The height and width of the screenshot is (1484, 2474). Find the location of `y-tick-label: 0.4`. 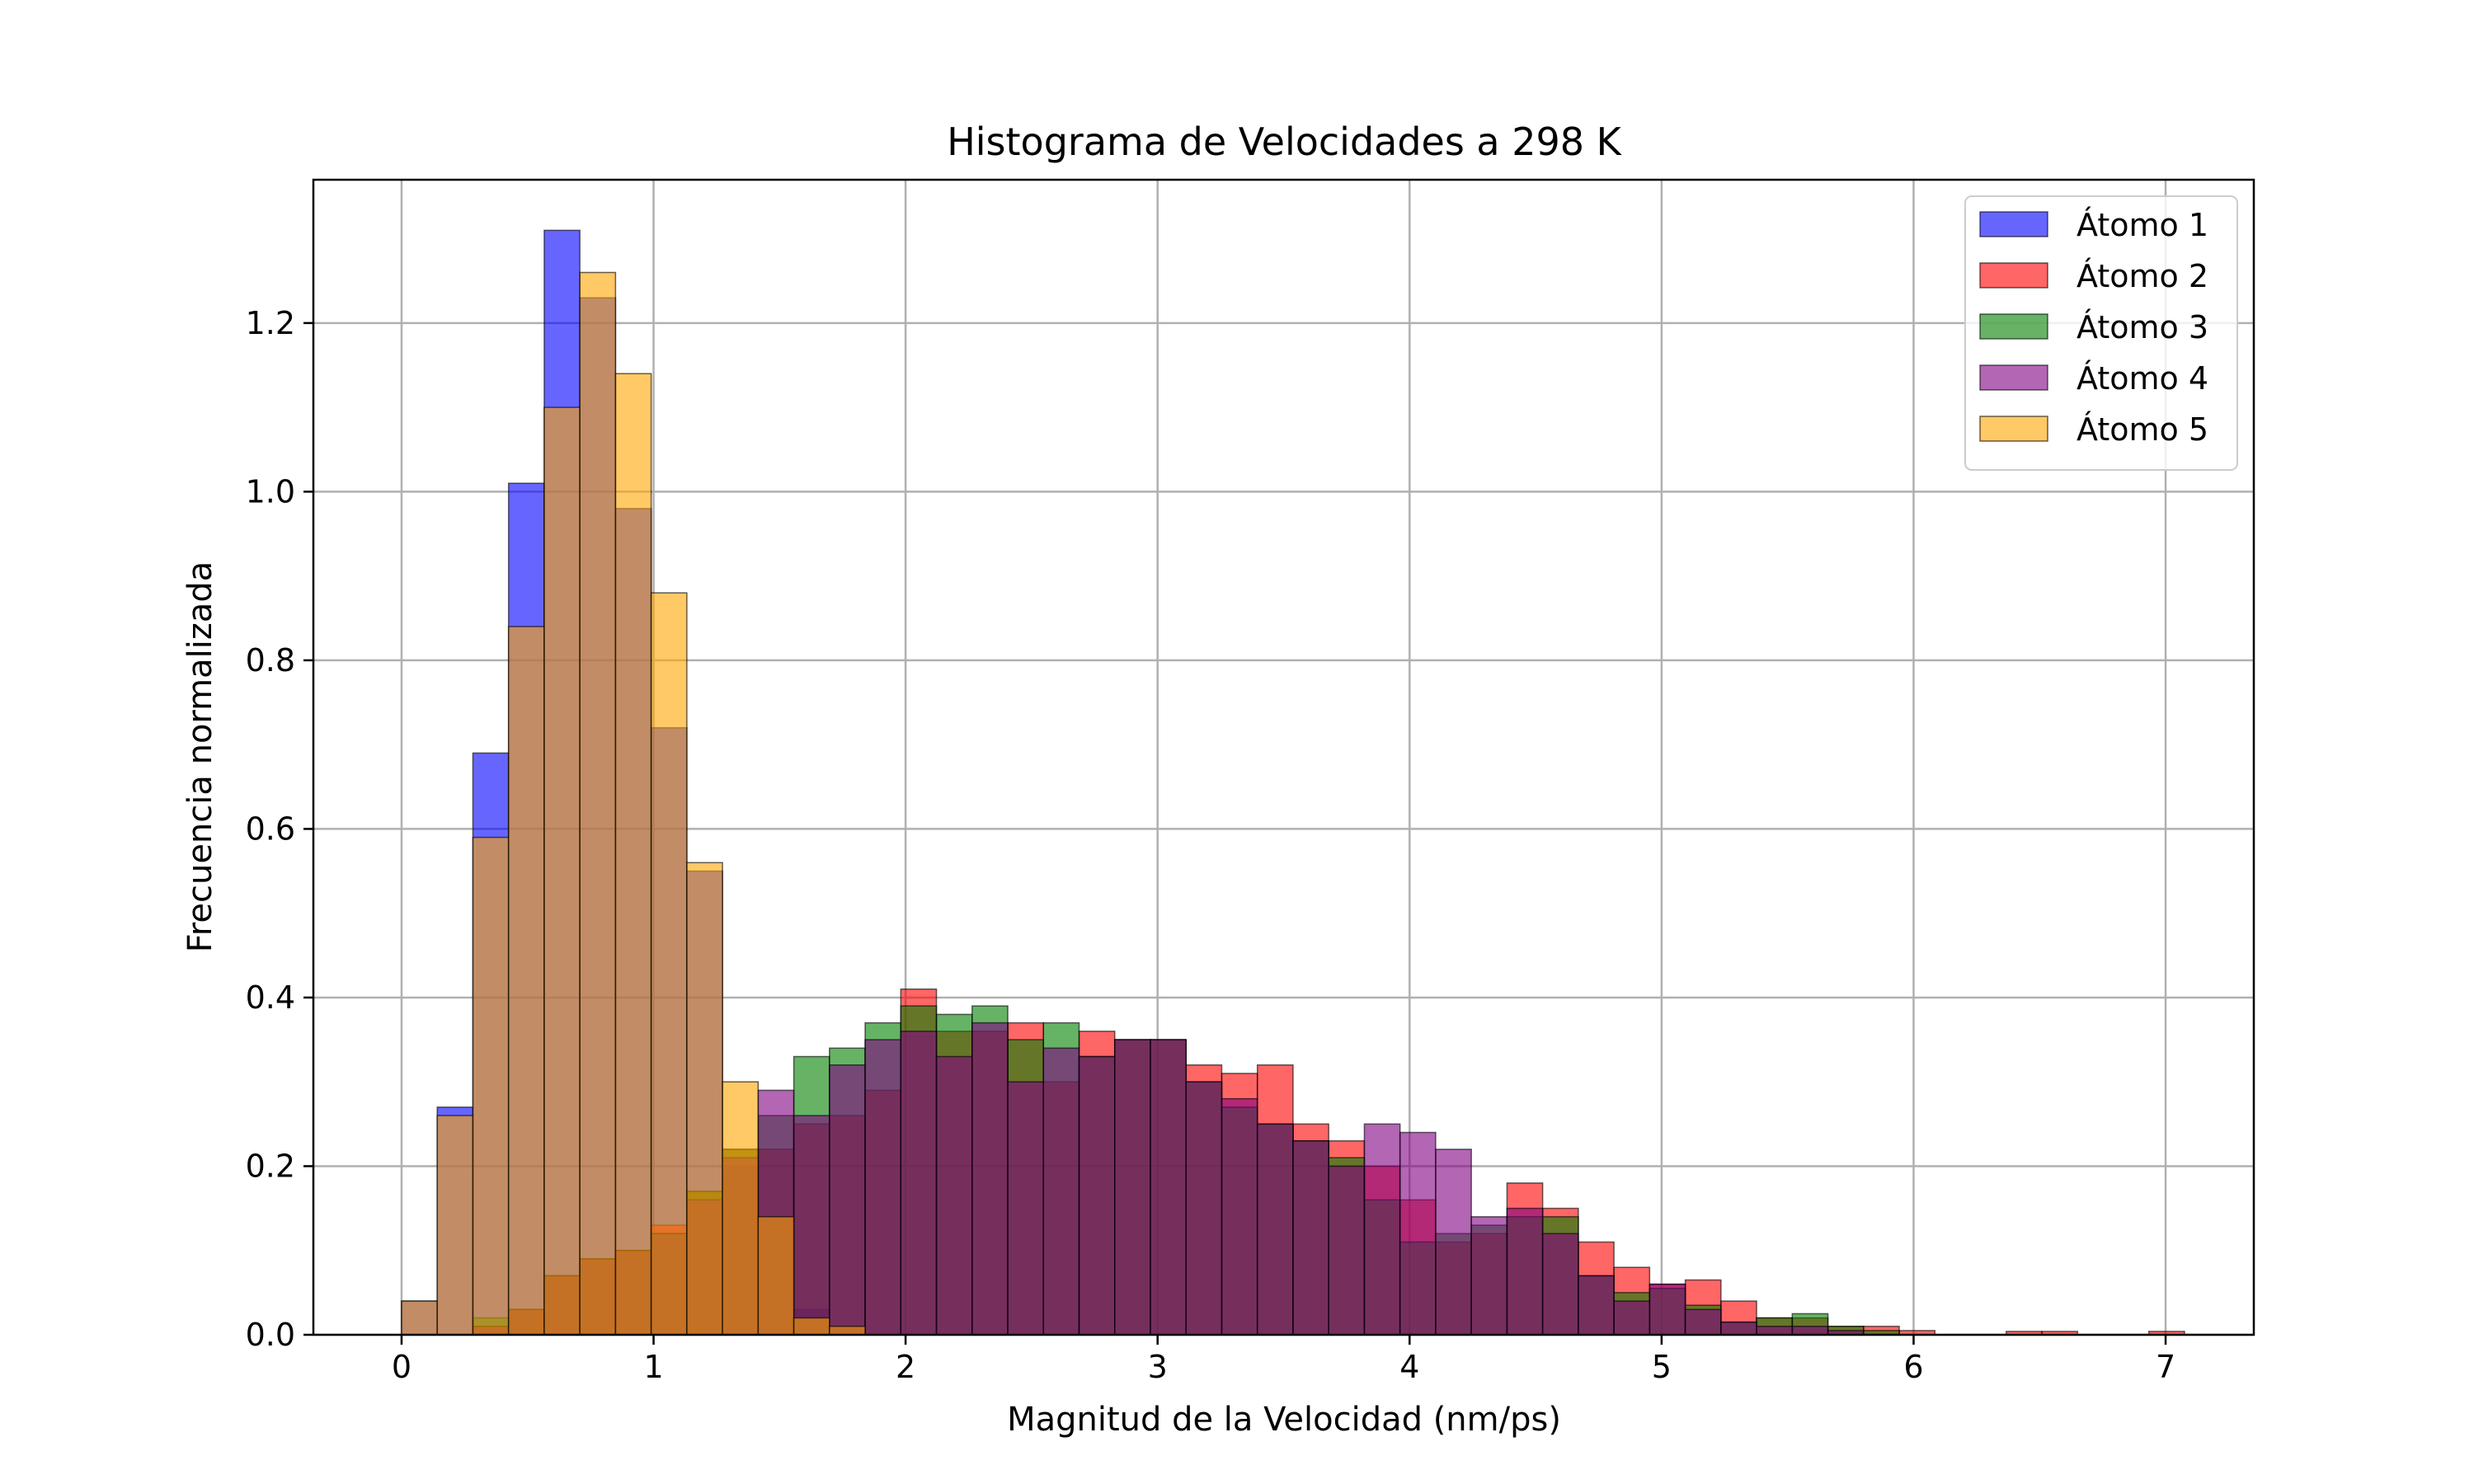

y-tick-label: 0.4 is located at coordinates (270, 997).